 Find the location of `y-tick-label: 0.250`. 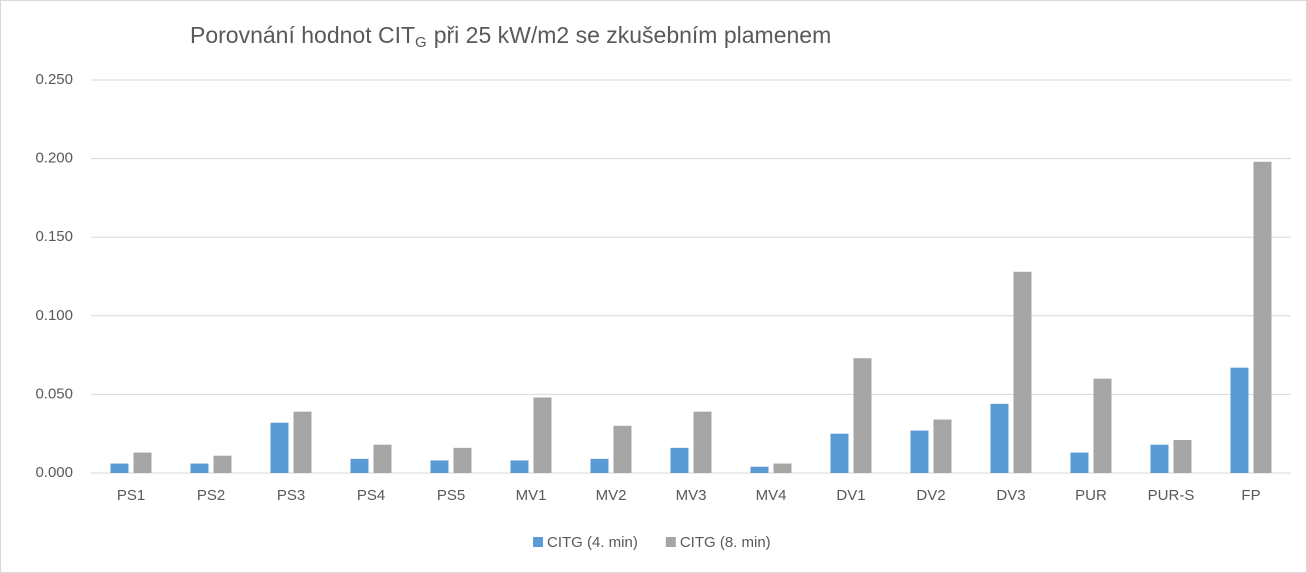

y-tick-label: 0.250 is located at coordinates (54, 79).